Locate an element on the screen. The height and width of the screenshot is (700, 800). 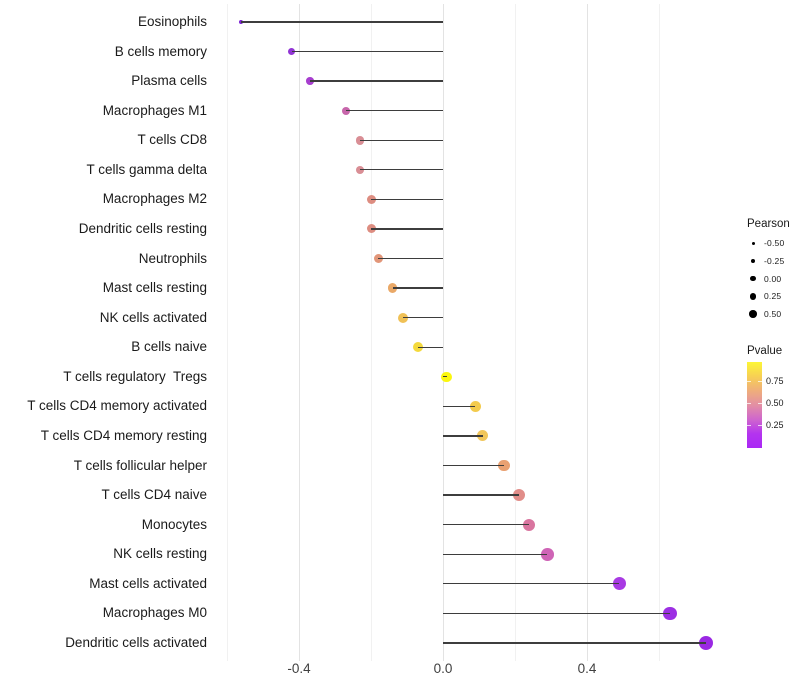
color-legend-title: Pvalue is located at coordinates (765, 351).